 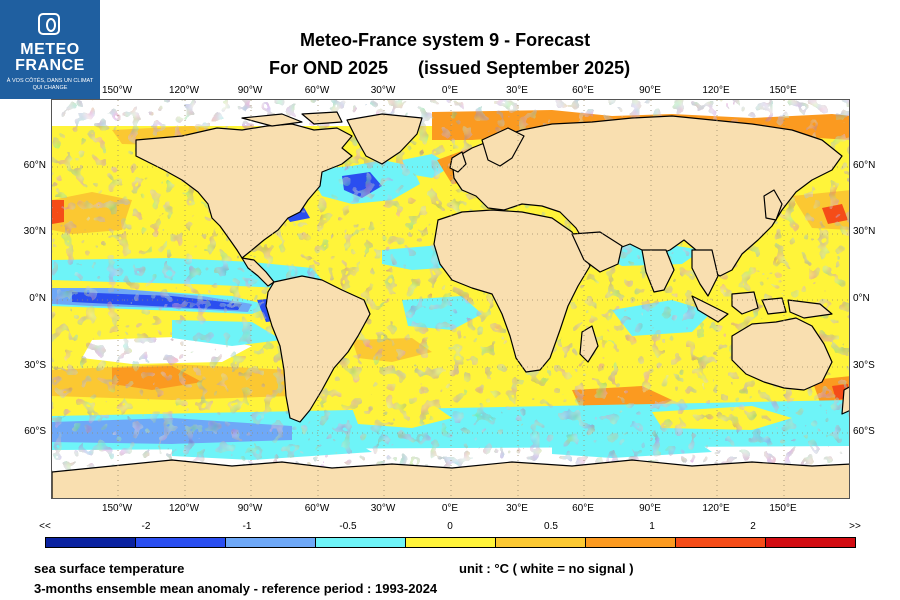 What do you see at coordinates (524, 68) in the screenshot?
I see `issued-date: (issued September 2025)` at bounding box center [524, 68].